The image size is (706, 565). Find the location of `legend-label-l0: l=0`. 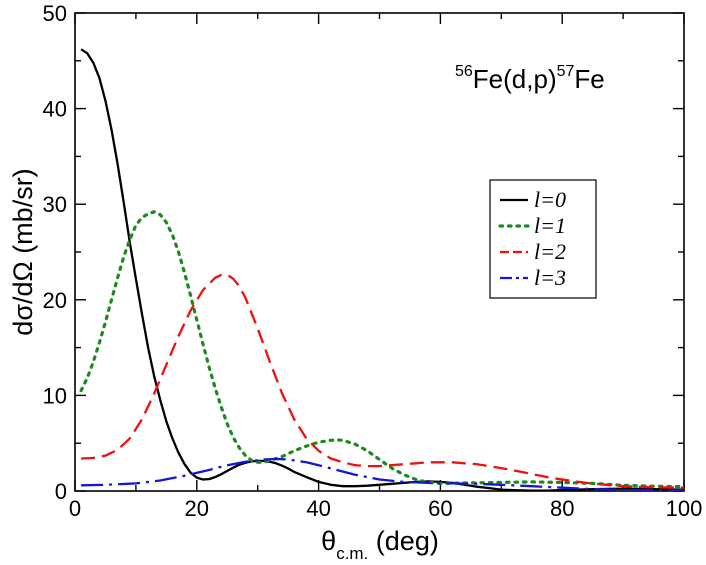

legend-label-l0: l=0 is located at coordinates (550, 199).